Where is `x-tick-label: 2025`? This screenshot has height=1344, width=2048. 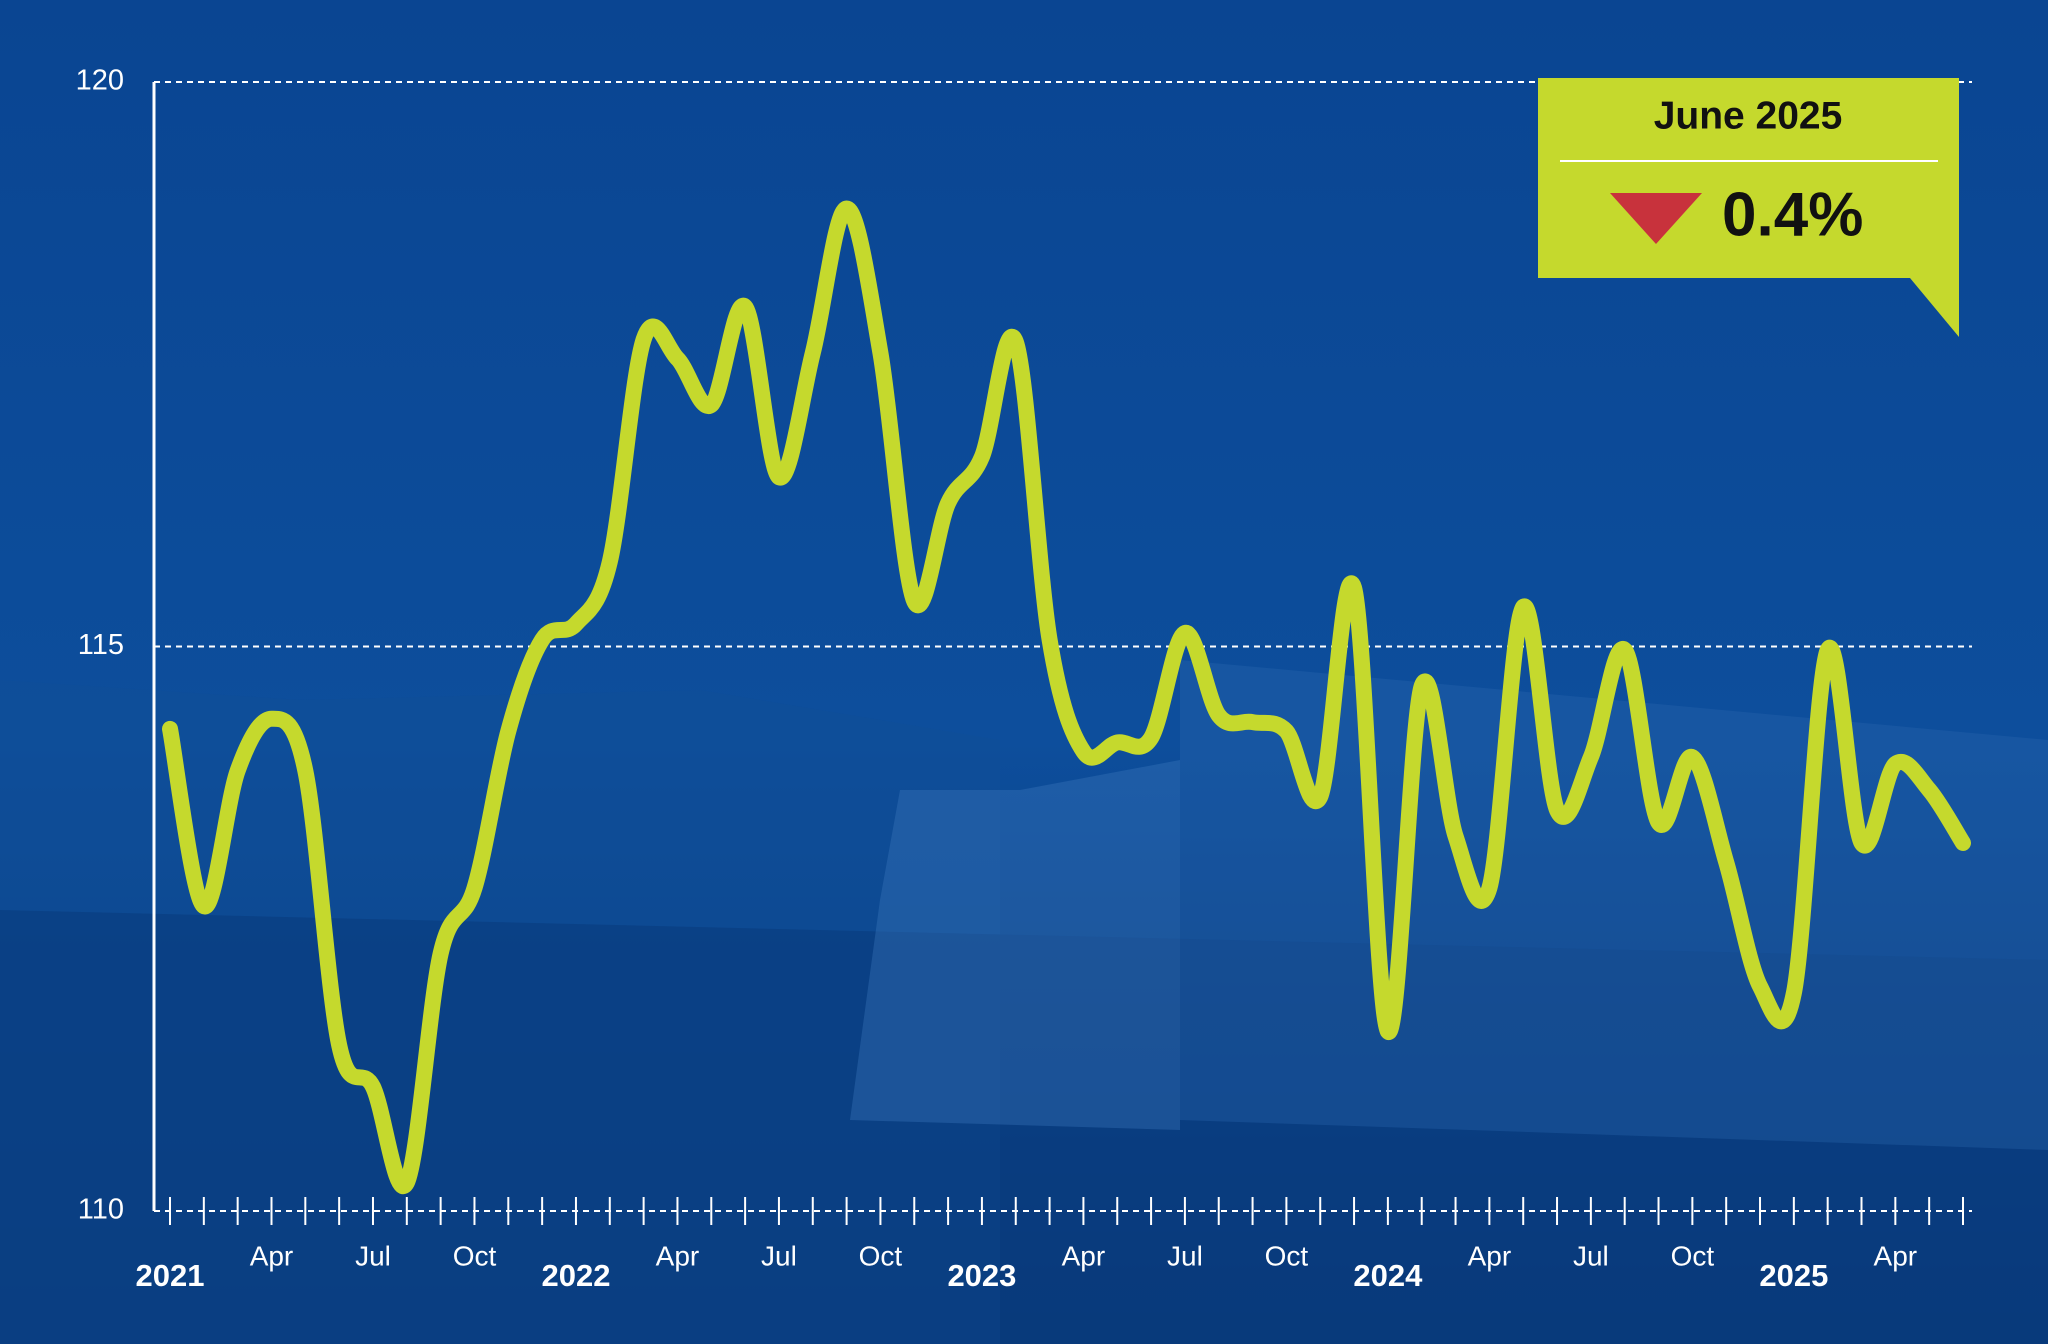
x-tick-label: 2025 is located at coordinates (1793, 1275).